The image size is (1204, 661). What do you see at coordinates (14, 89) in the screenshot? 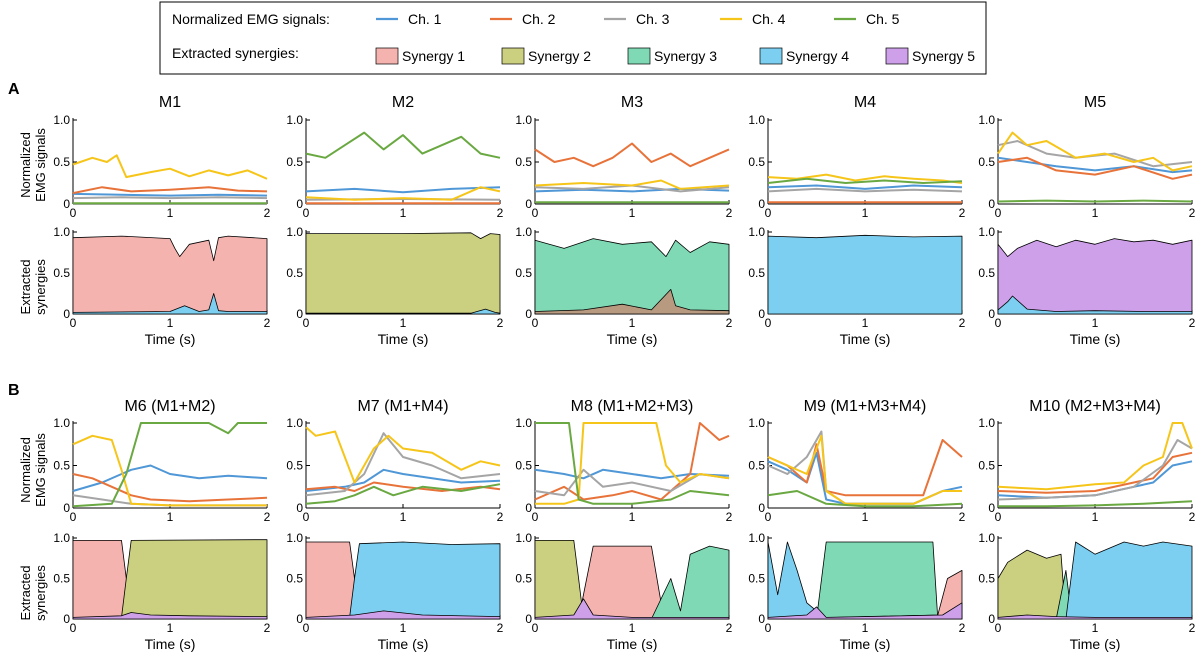
I see `row-label-a: A` at bounding box center [14, 89].